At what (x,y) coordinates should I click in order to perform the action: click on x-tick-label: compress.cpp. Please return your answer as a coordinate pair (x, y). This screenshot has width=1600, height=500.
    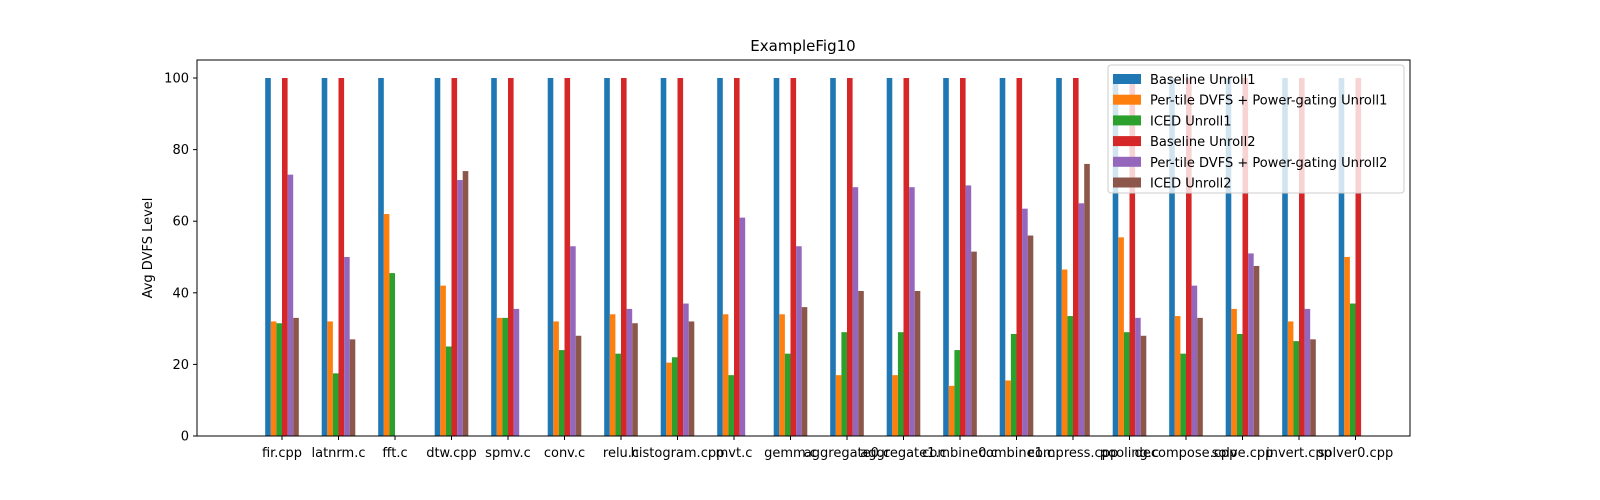
    Looking at the image, I should click on (1073, 453).